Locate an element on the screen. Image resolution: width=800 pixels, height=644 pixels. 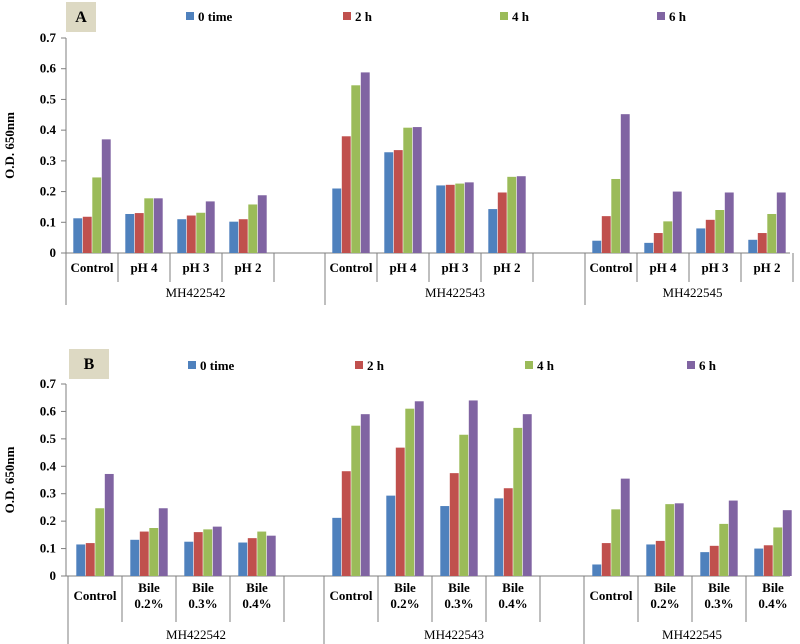
category-label: 0.3% is located at coordinates (458, 603).